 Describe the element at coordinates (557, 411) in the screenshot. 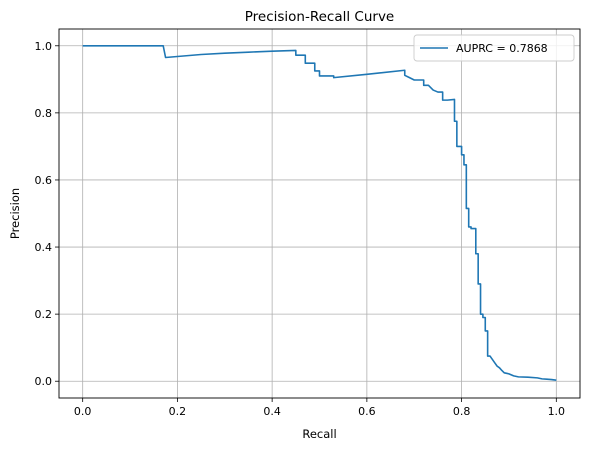

I see `x-tick-label: 1.0` at that location.